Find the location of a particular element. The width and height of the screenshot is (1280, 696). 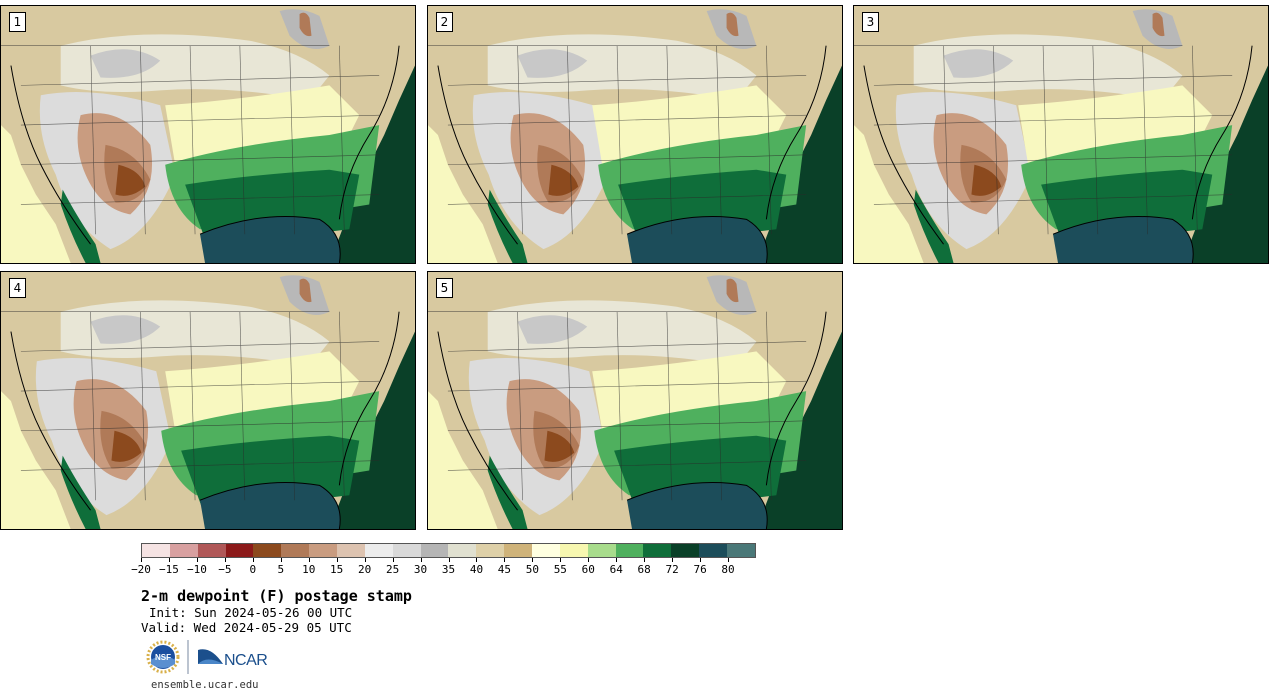

ensemble-member-map-1: 1 is located at coordinates (208, 134).